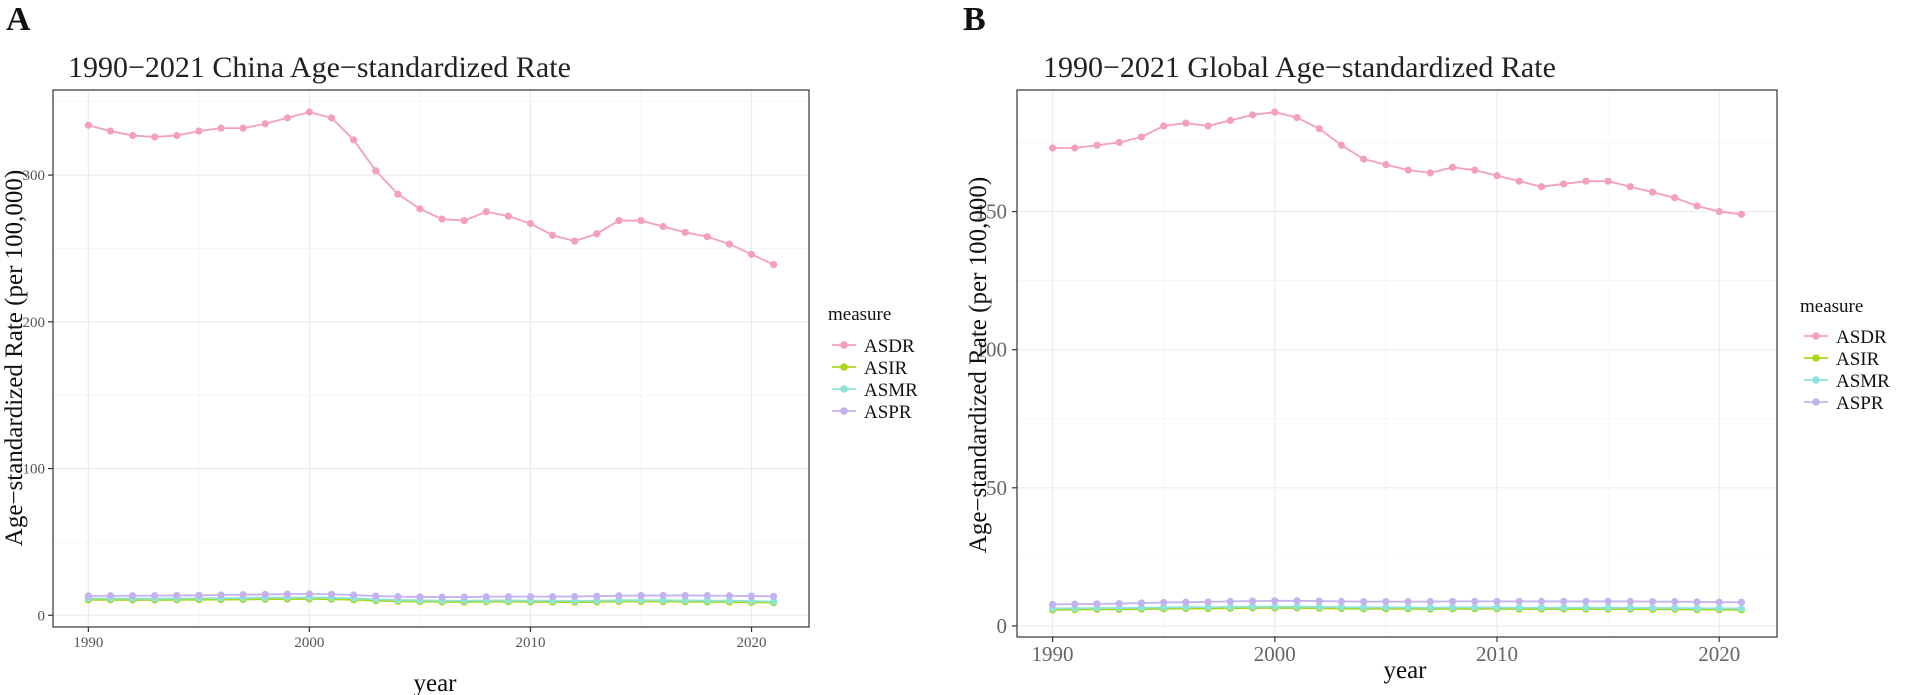 Image resolution: width=1905 pixels, height=695 pixels. I want to click on legend-item-asmr: ASMR, so click(1847, 381).